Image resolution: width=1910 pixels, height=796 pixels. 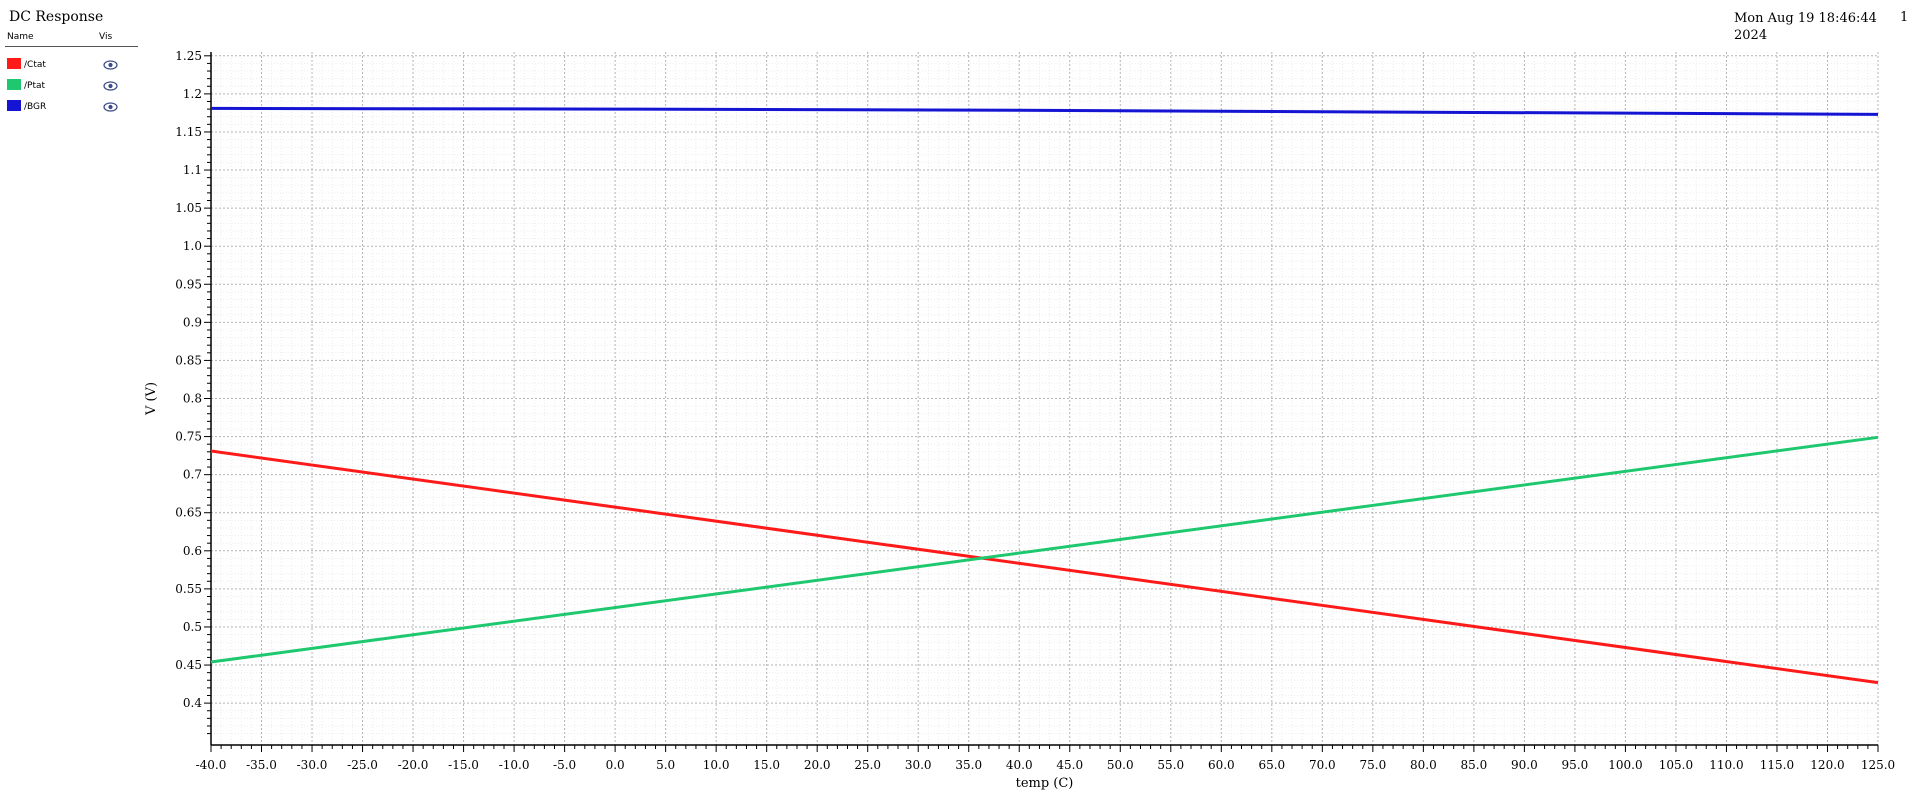 What do you see at coordinates (1019, 765) in the screenshot?
I see `x-tick-label: 40.0` at bounding box center [1019, 765].